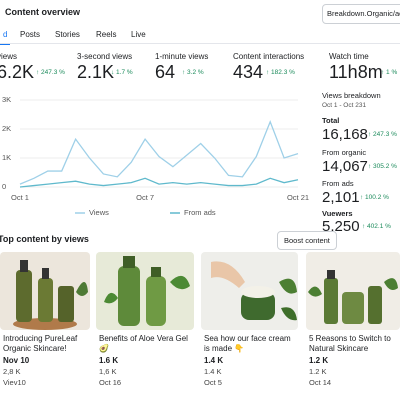 The width and height of the screenshot is (400, 402). I want to click on metric-label: Content interactions, so click(269, 56).